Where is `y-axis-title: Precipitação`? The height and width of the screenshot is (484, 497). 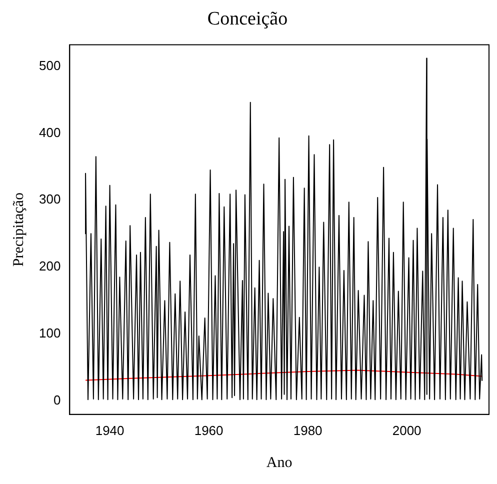 y-axis-title: Precipitação is located at coordinates (18, 229).